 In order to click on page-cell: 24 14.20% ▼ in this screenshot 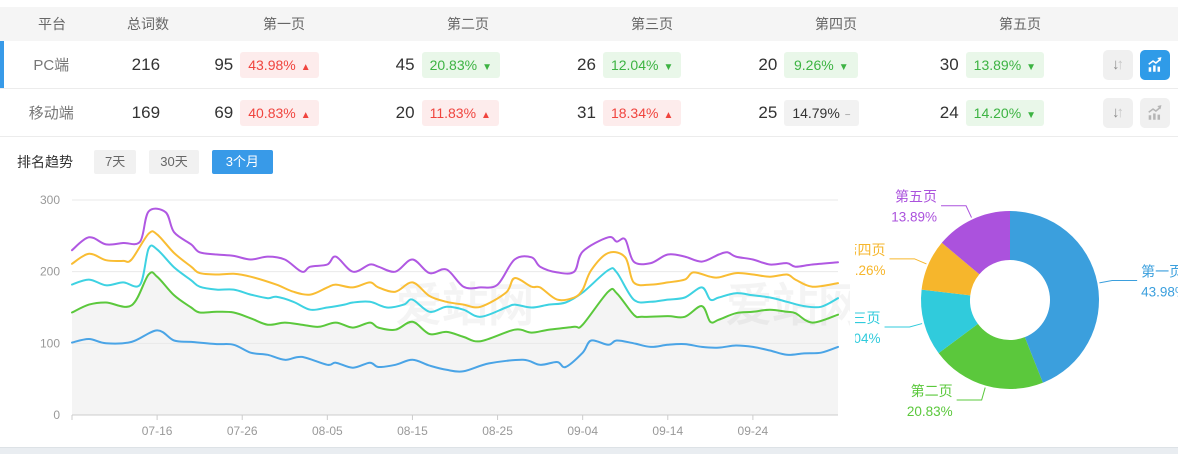, I will do `click(1005, 112)`.